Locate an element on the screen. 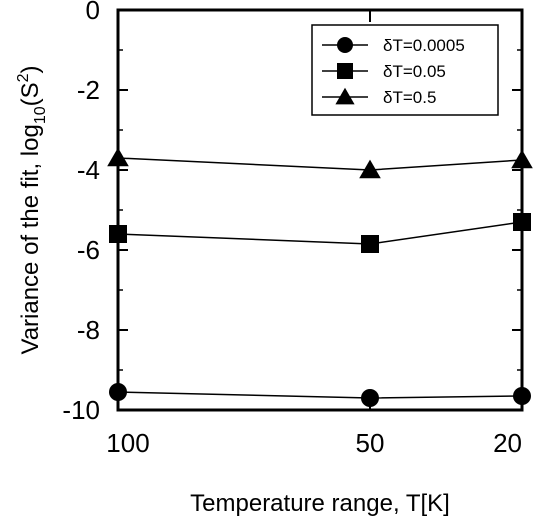  legend-item: δT=0.05 is located at coordinates (384, 71).